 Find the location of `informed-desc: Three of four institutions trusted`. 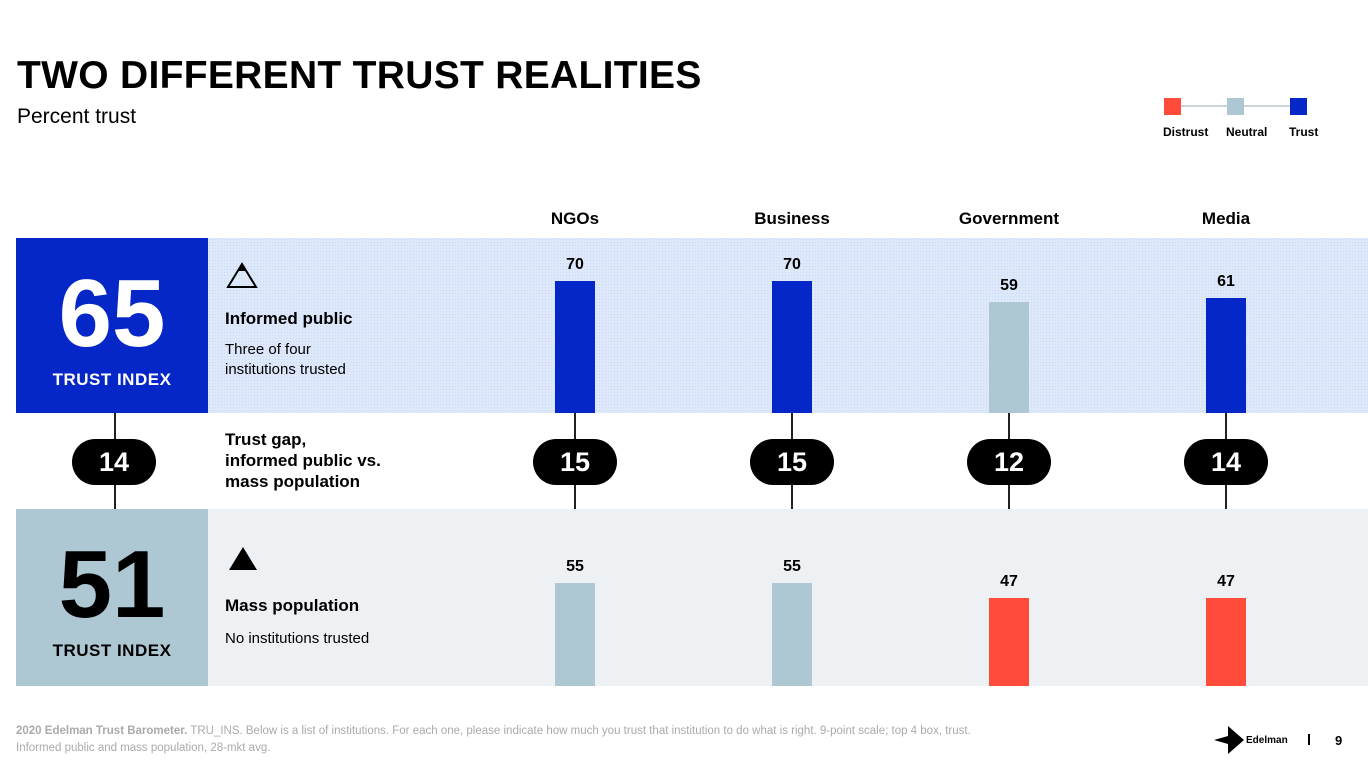

informed-desc: Three of four institutions trusted is located at coordinates (285, 360).